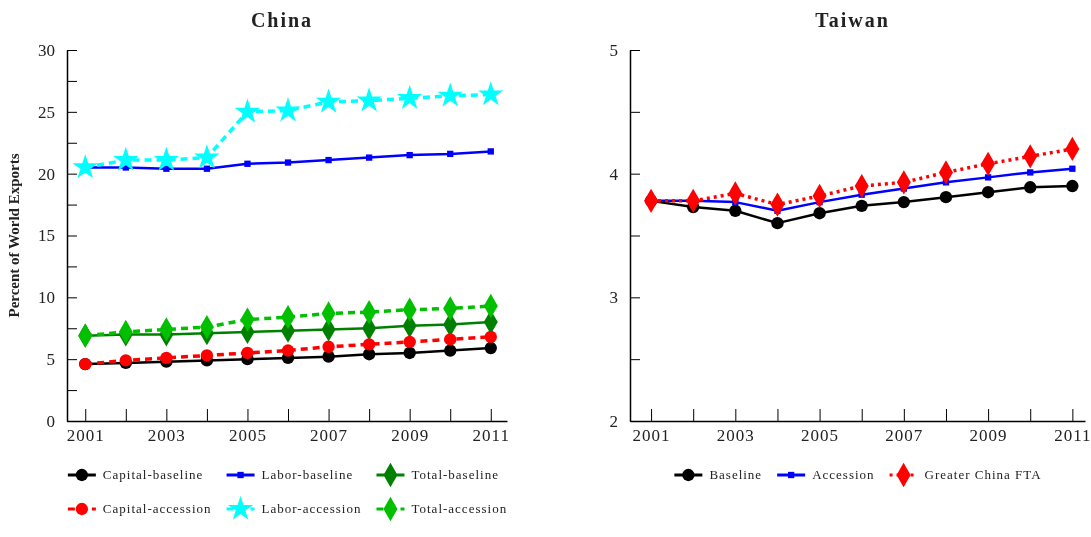 The height and width of the screenshot is (537, 1091). What do you see at coordinates (157, 508) in the screenshot?
I see `legend-label: Capital-accession` at bounding box center [157, 508].